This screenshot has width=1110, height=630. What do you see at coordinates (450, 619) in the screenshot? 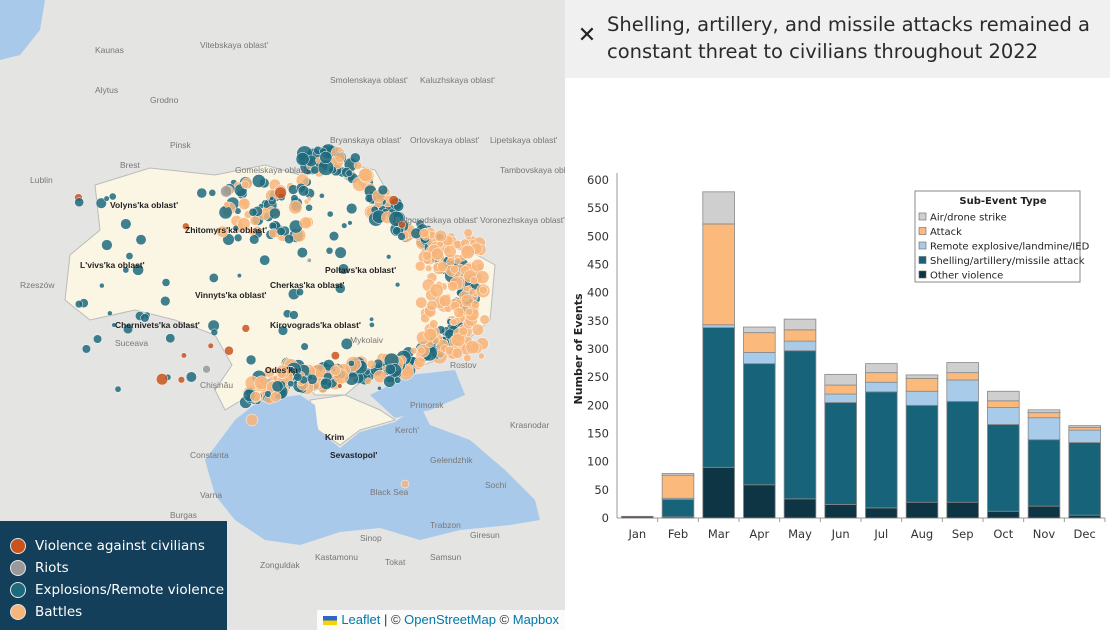
I see `openstreetmap-link: OpenStreetMap` at bounding box center [450, 619].